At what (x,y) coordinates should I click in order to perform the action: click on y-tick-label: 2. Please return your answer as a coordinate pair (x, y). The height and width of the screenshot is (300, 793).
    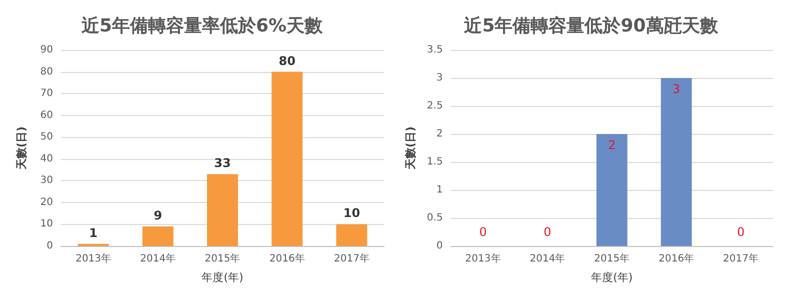
    Looking at the image, I should click on (439, 134).